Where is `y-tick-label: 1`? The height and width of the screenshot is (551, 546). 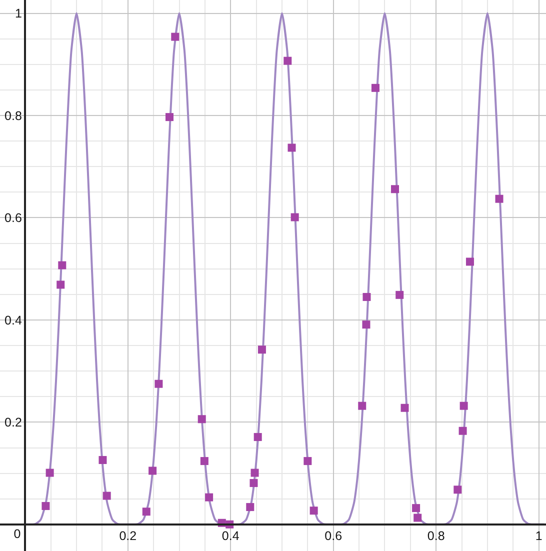 y-tick-label: 1 is located at coordinates (18, 13).